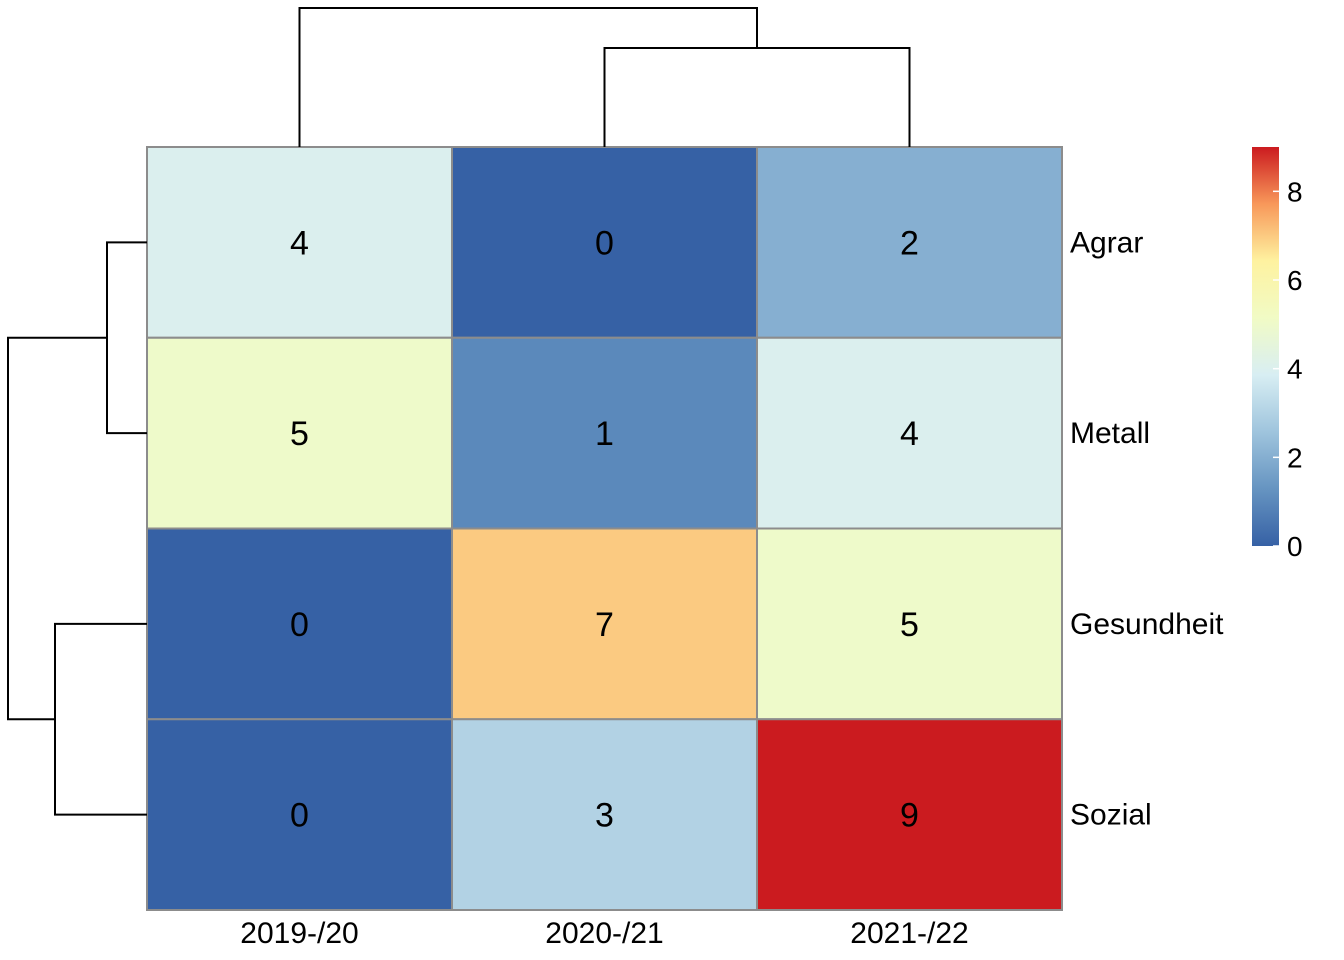 The image size is (1344, 960). Describe the element at coordinates (299, 933) in the screenshot. I see `column-label: 2019-/20` at that location.